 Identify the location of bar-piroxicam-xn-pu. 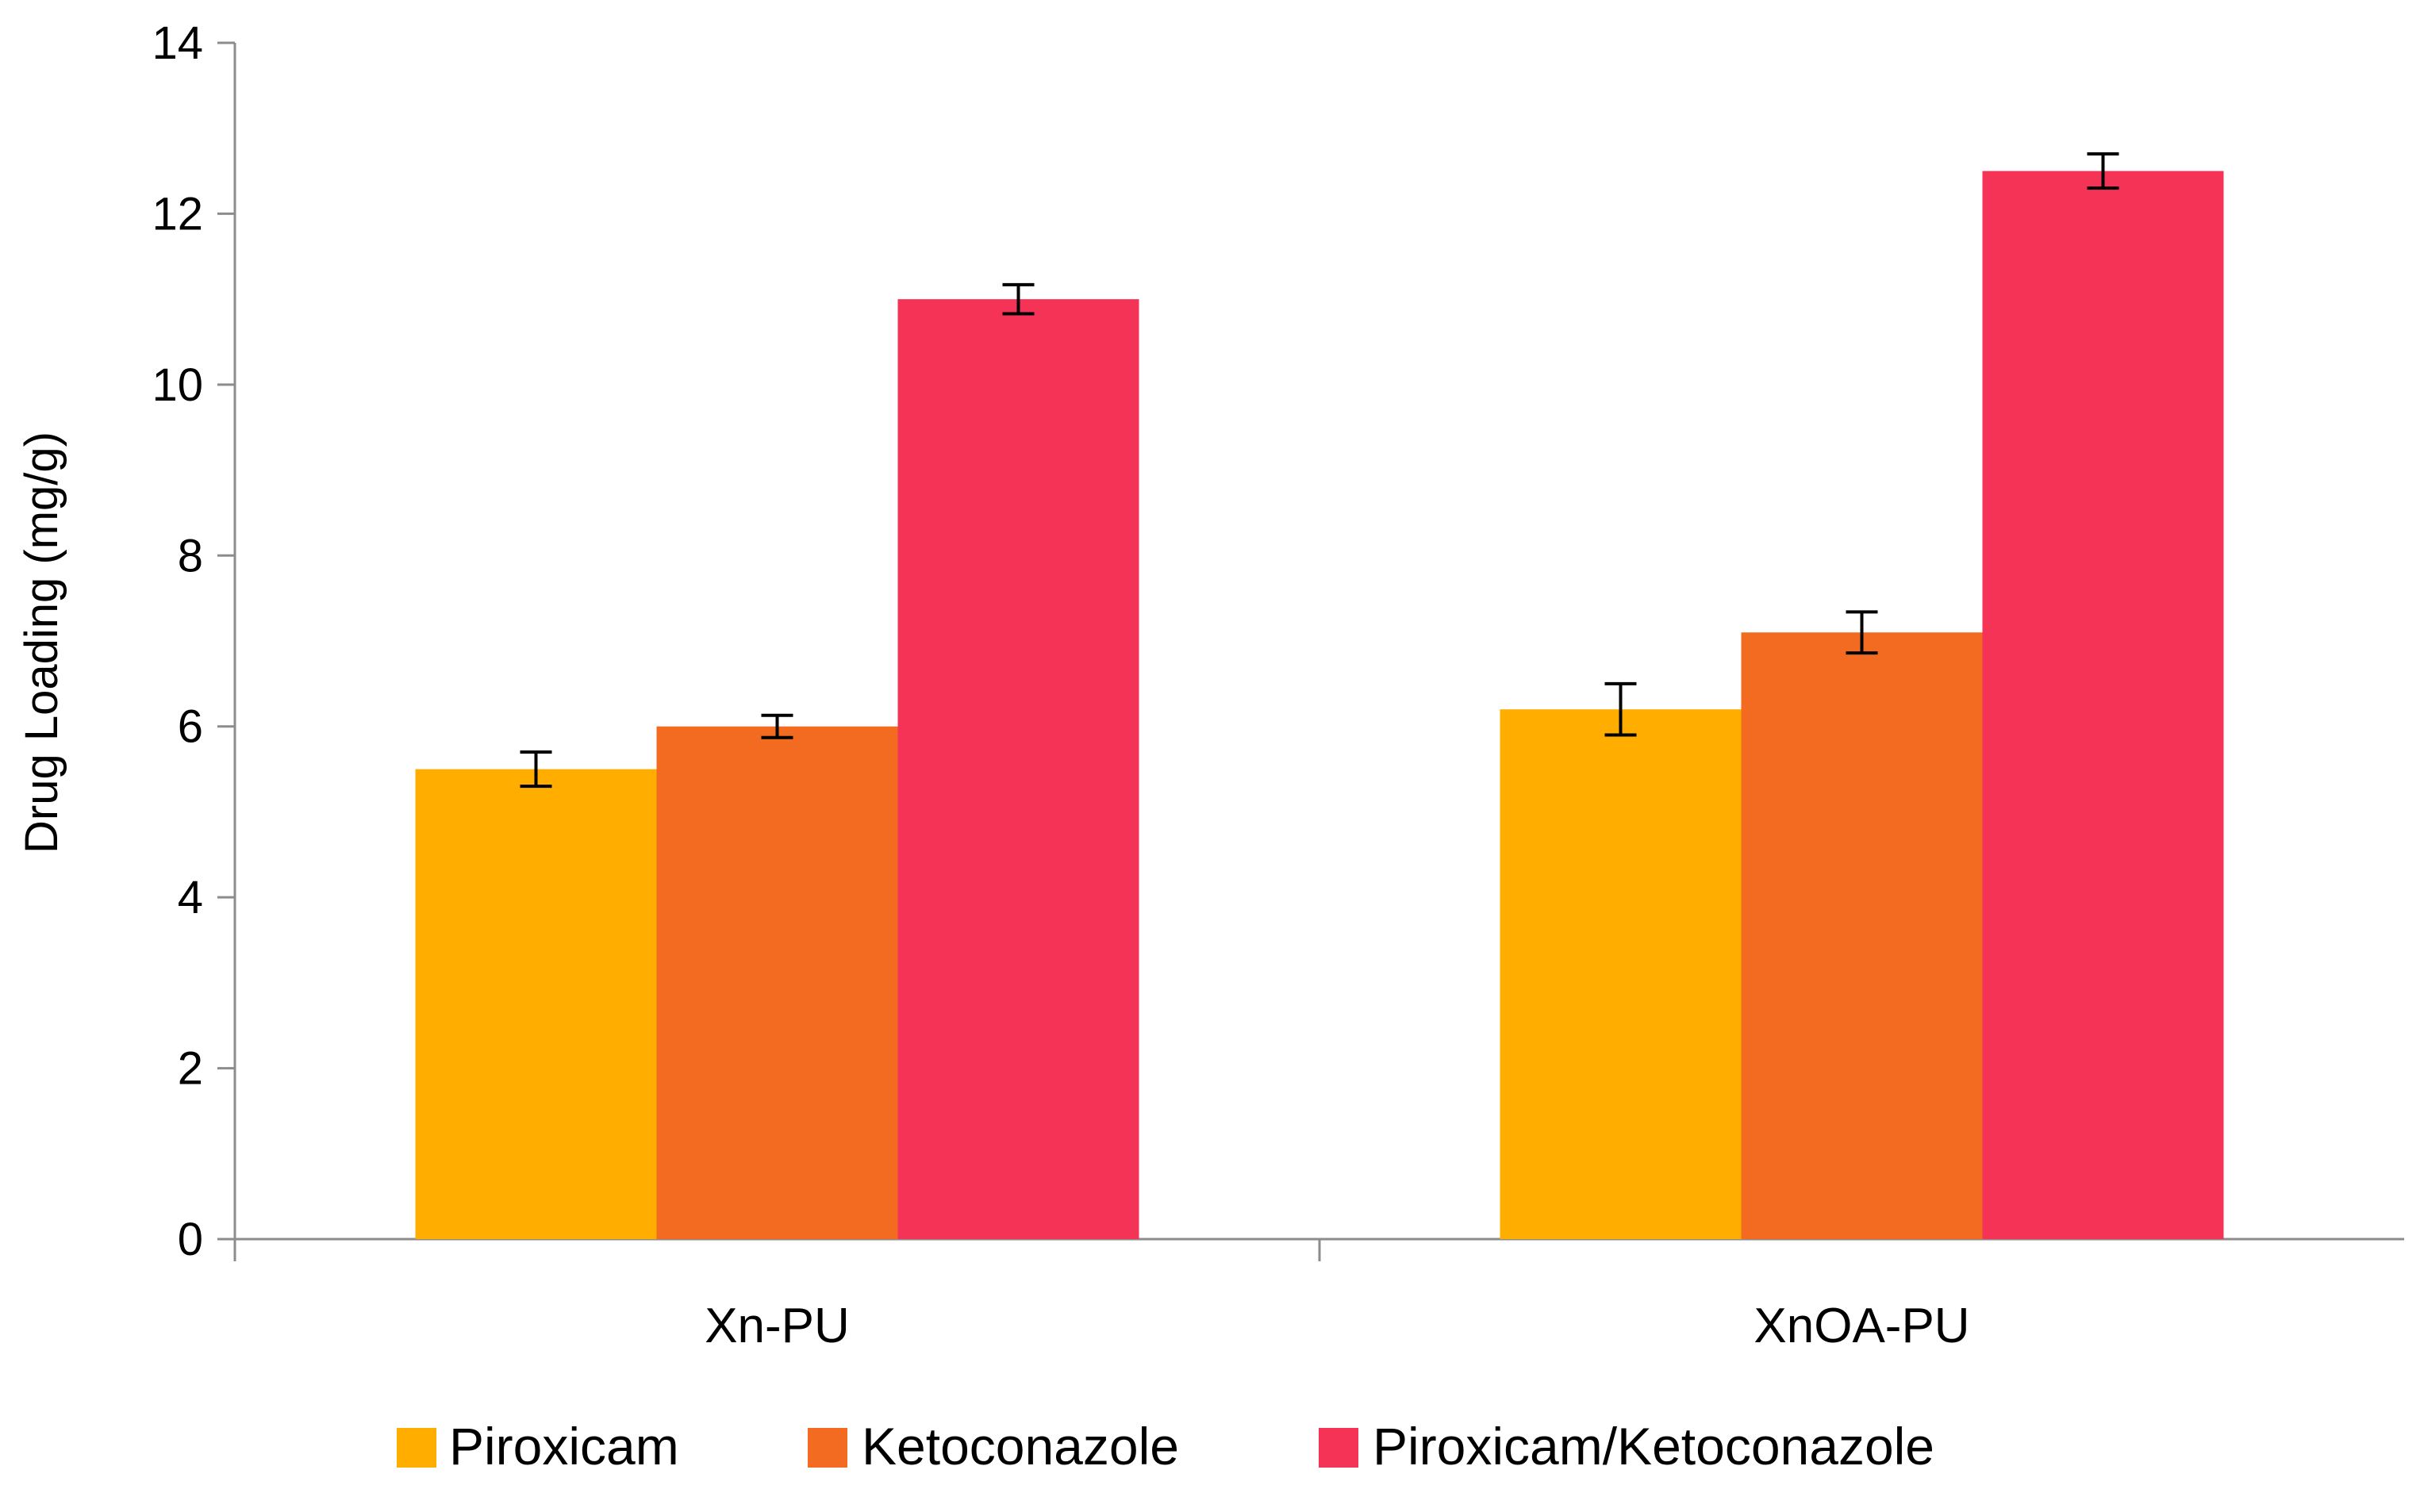
(536, 1004).